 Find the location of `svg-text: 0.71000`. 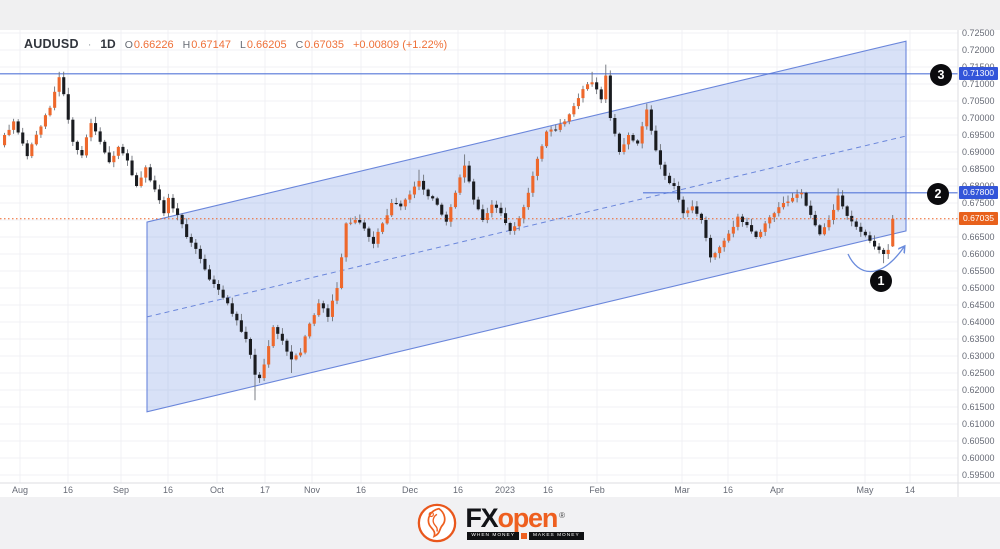

svg-text: 0.71000 is located at coordinates (978, 84).